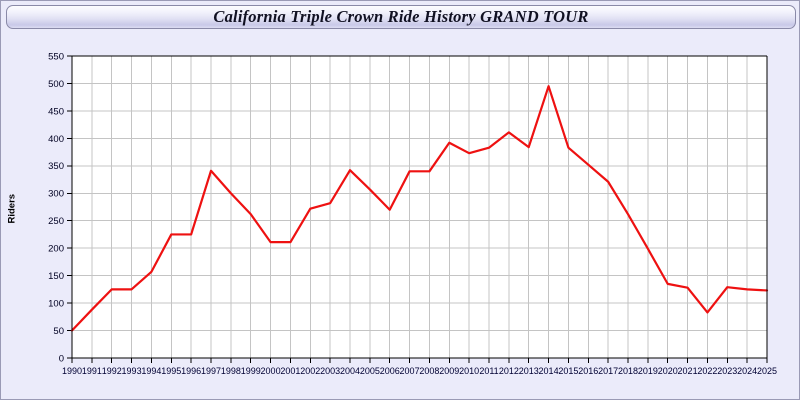 The image size is (800, 401). I want to click on x-tick-label: 1996, so click(191, 371).